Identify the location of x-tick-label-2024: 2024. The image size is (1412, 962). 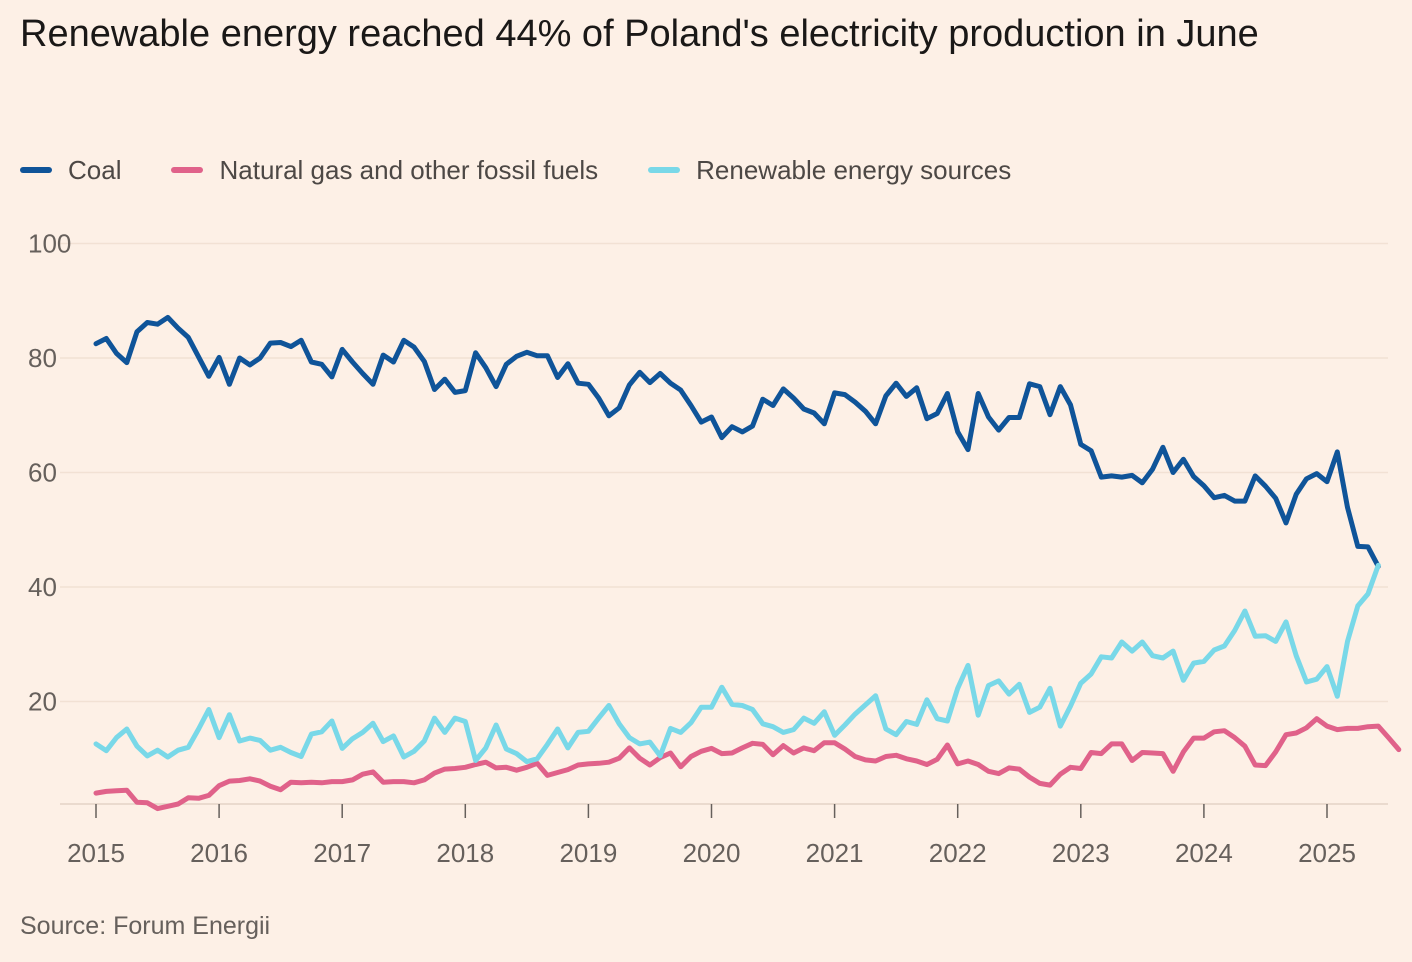
(1204, 853).